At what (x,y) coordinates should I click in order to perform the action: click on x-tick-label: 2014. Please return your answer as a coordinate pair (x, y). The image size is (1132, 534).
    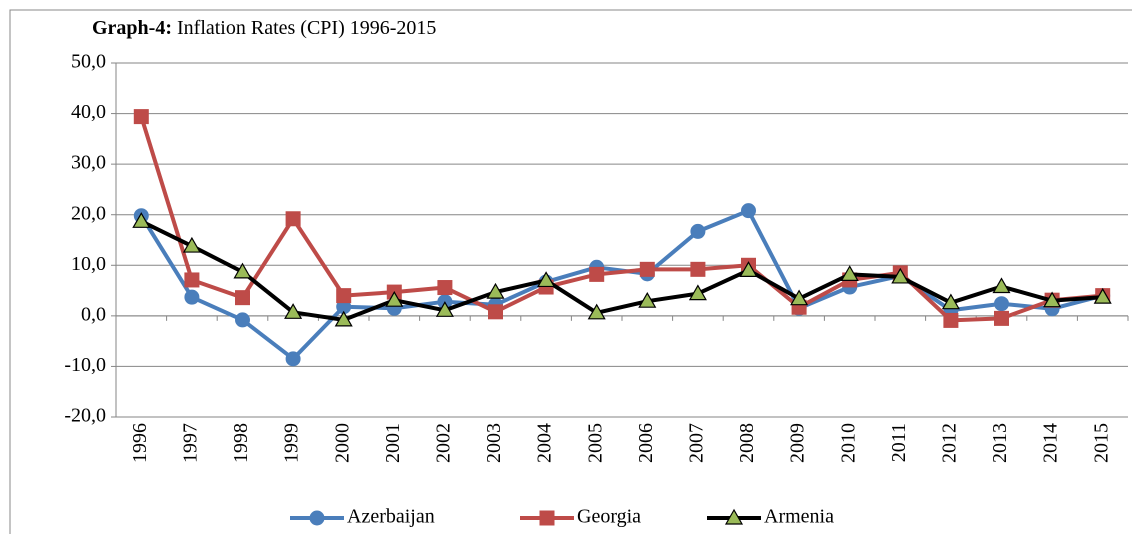
    Looking at the image, I should click on (1051, 443).